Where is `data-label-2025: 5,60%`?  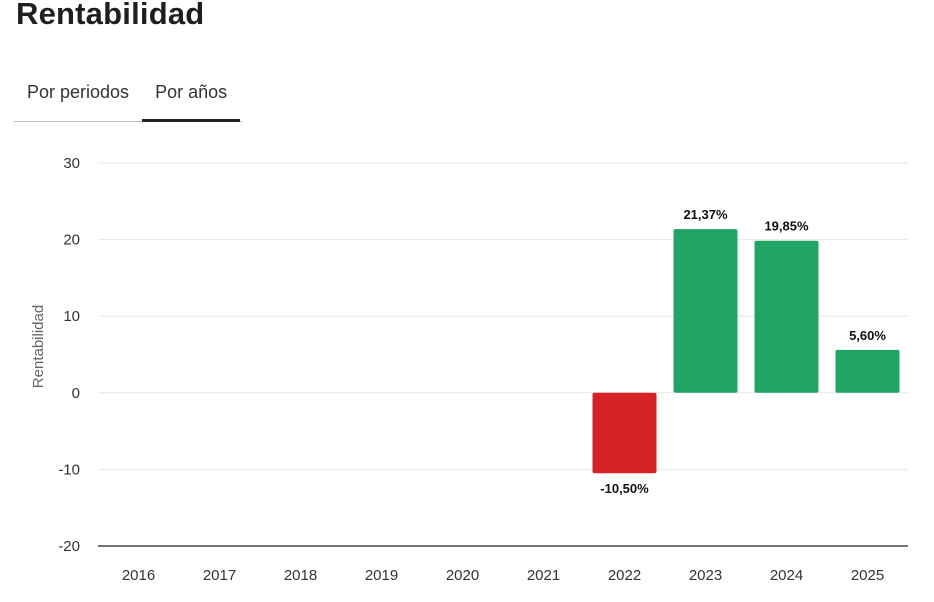 data-label-2025: 5,60% is located at coordinates (867, 335).